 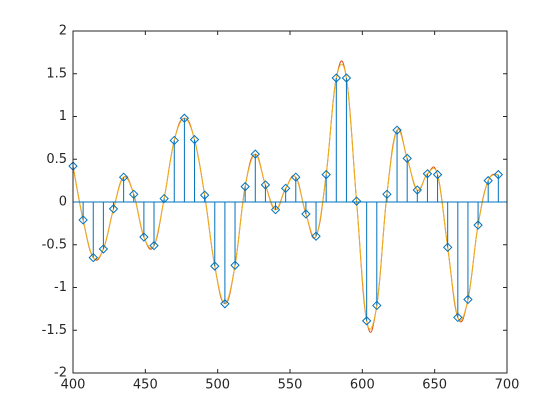 I want to click on y-tick-label: 2, so click(x=63, y=31).